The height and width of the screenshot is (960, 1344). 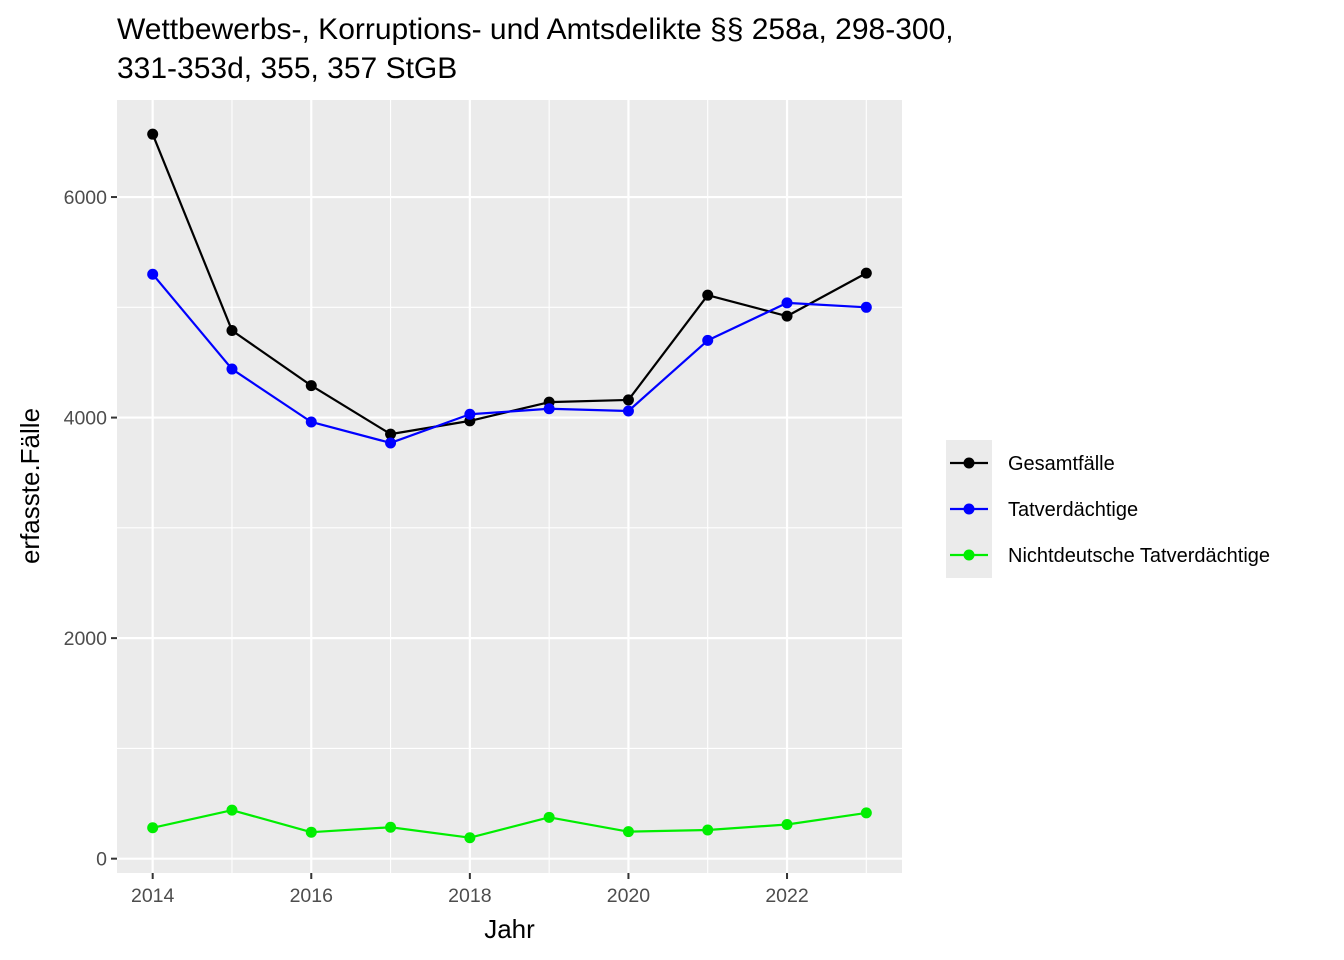 I want to click on x-tick-label: 2020, so click(x=629, y=896).